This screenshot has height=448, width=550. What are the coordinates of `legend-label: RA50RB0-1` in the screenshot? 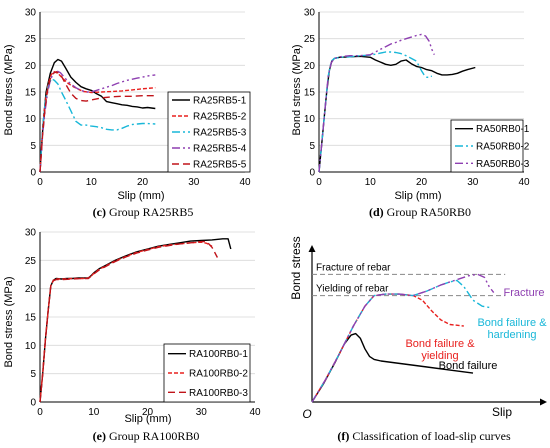 It's located at (503, 129).